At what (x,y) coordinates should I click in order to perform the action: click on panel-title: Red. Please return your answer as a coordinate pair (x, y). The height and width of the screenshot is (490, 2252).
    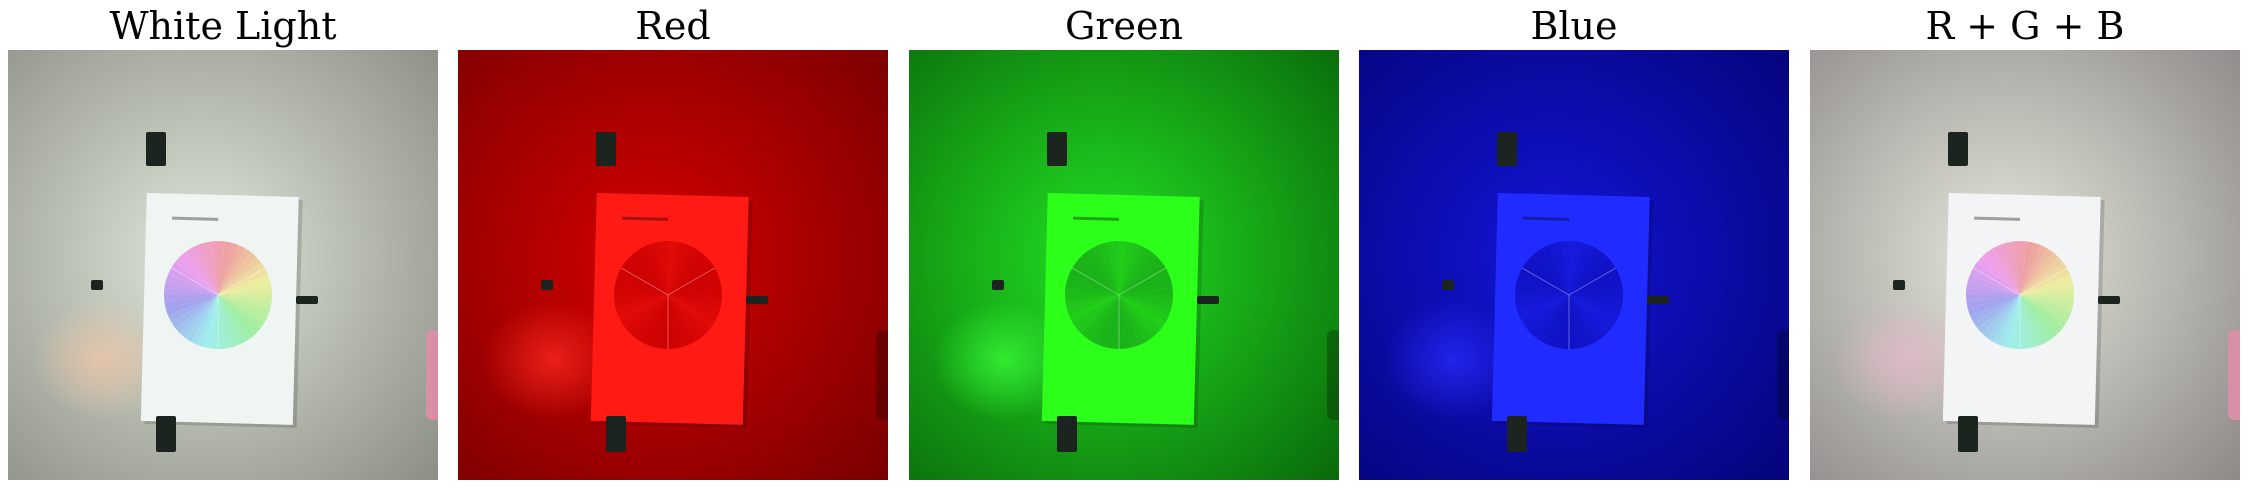
    Looking at the image, I should click on (673, 26).